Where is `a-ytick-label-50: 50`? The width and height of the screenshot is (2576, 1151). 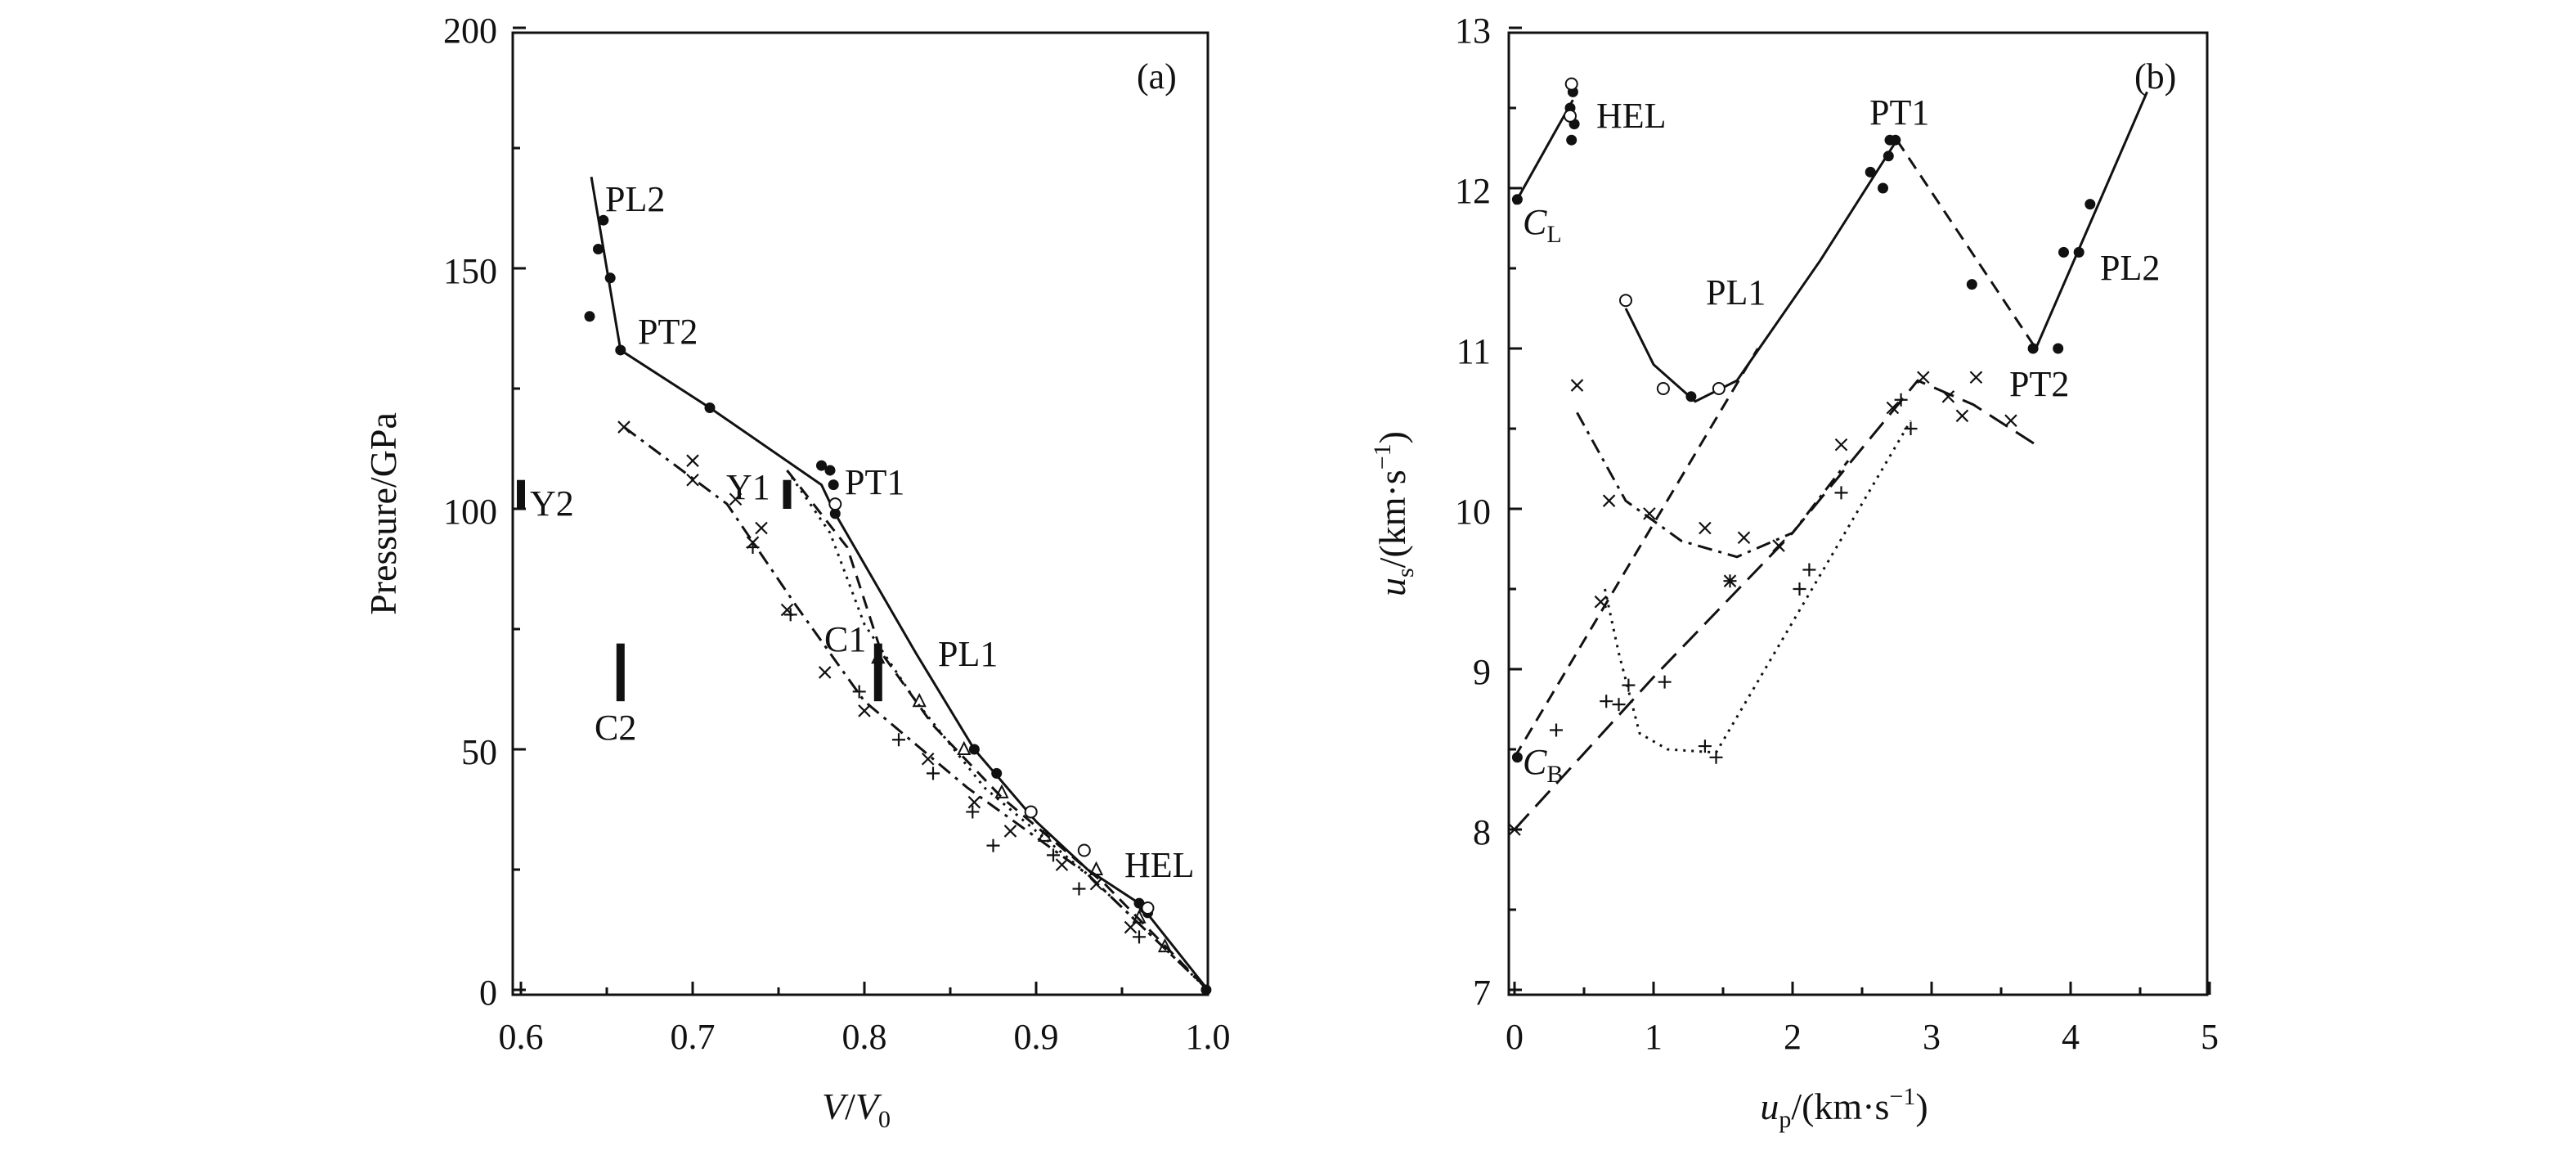
a-ytick-label-50: 50 is located at coordinates (479, 752).